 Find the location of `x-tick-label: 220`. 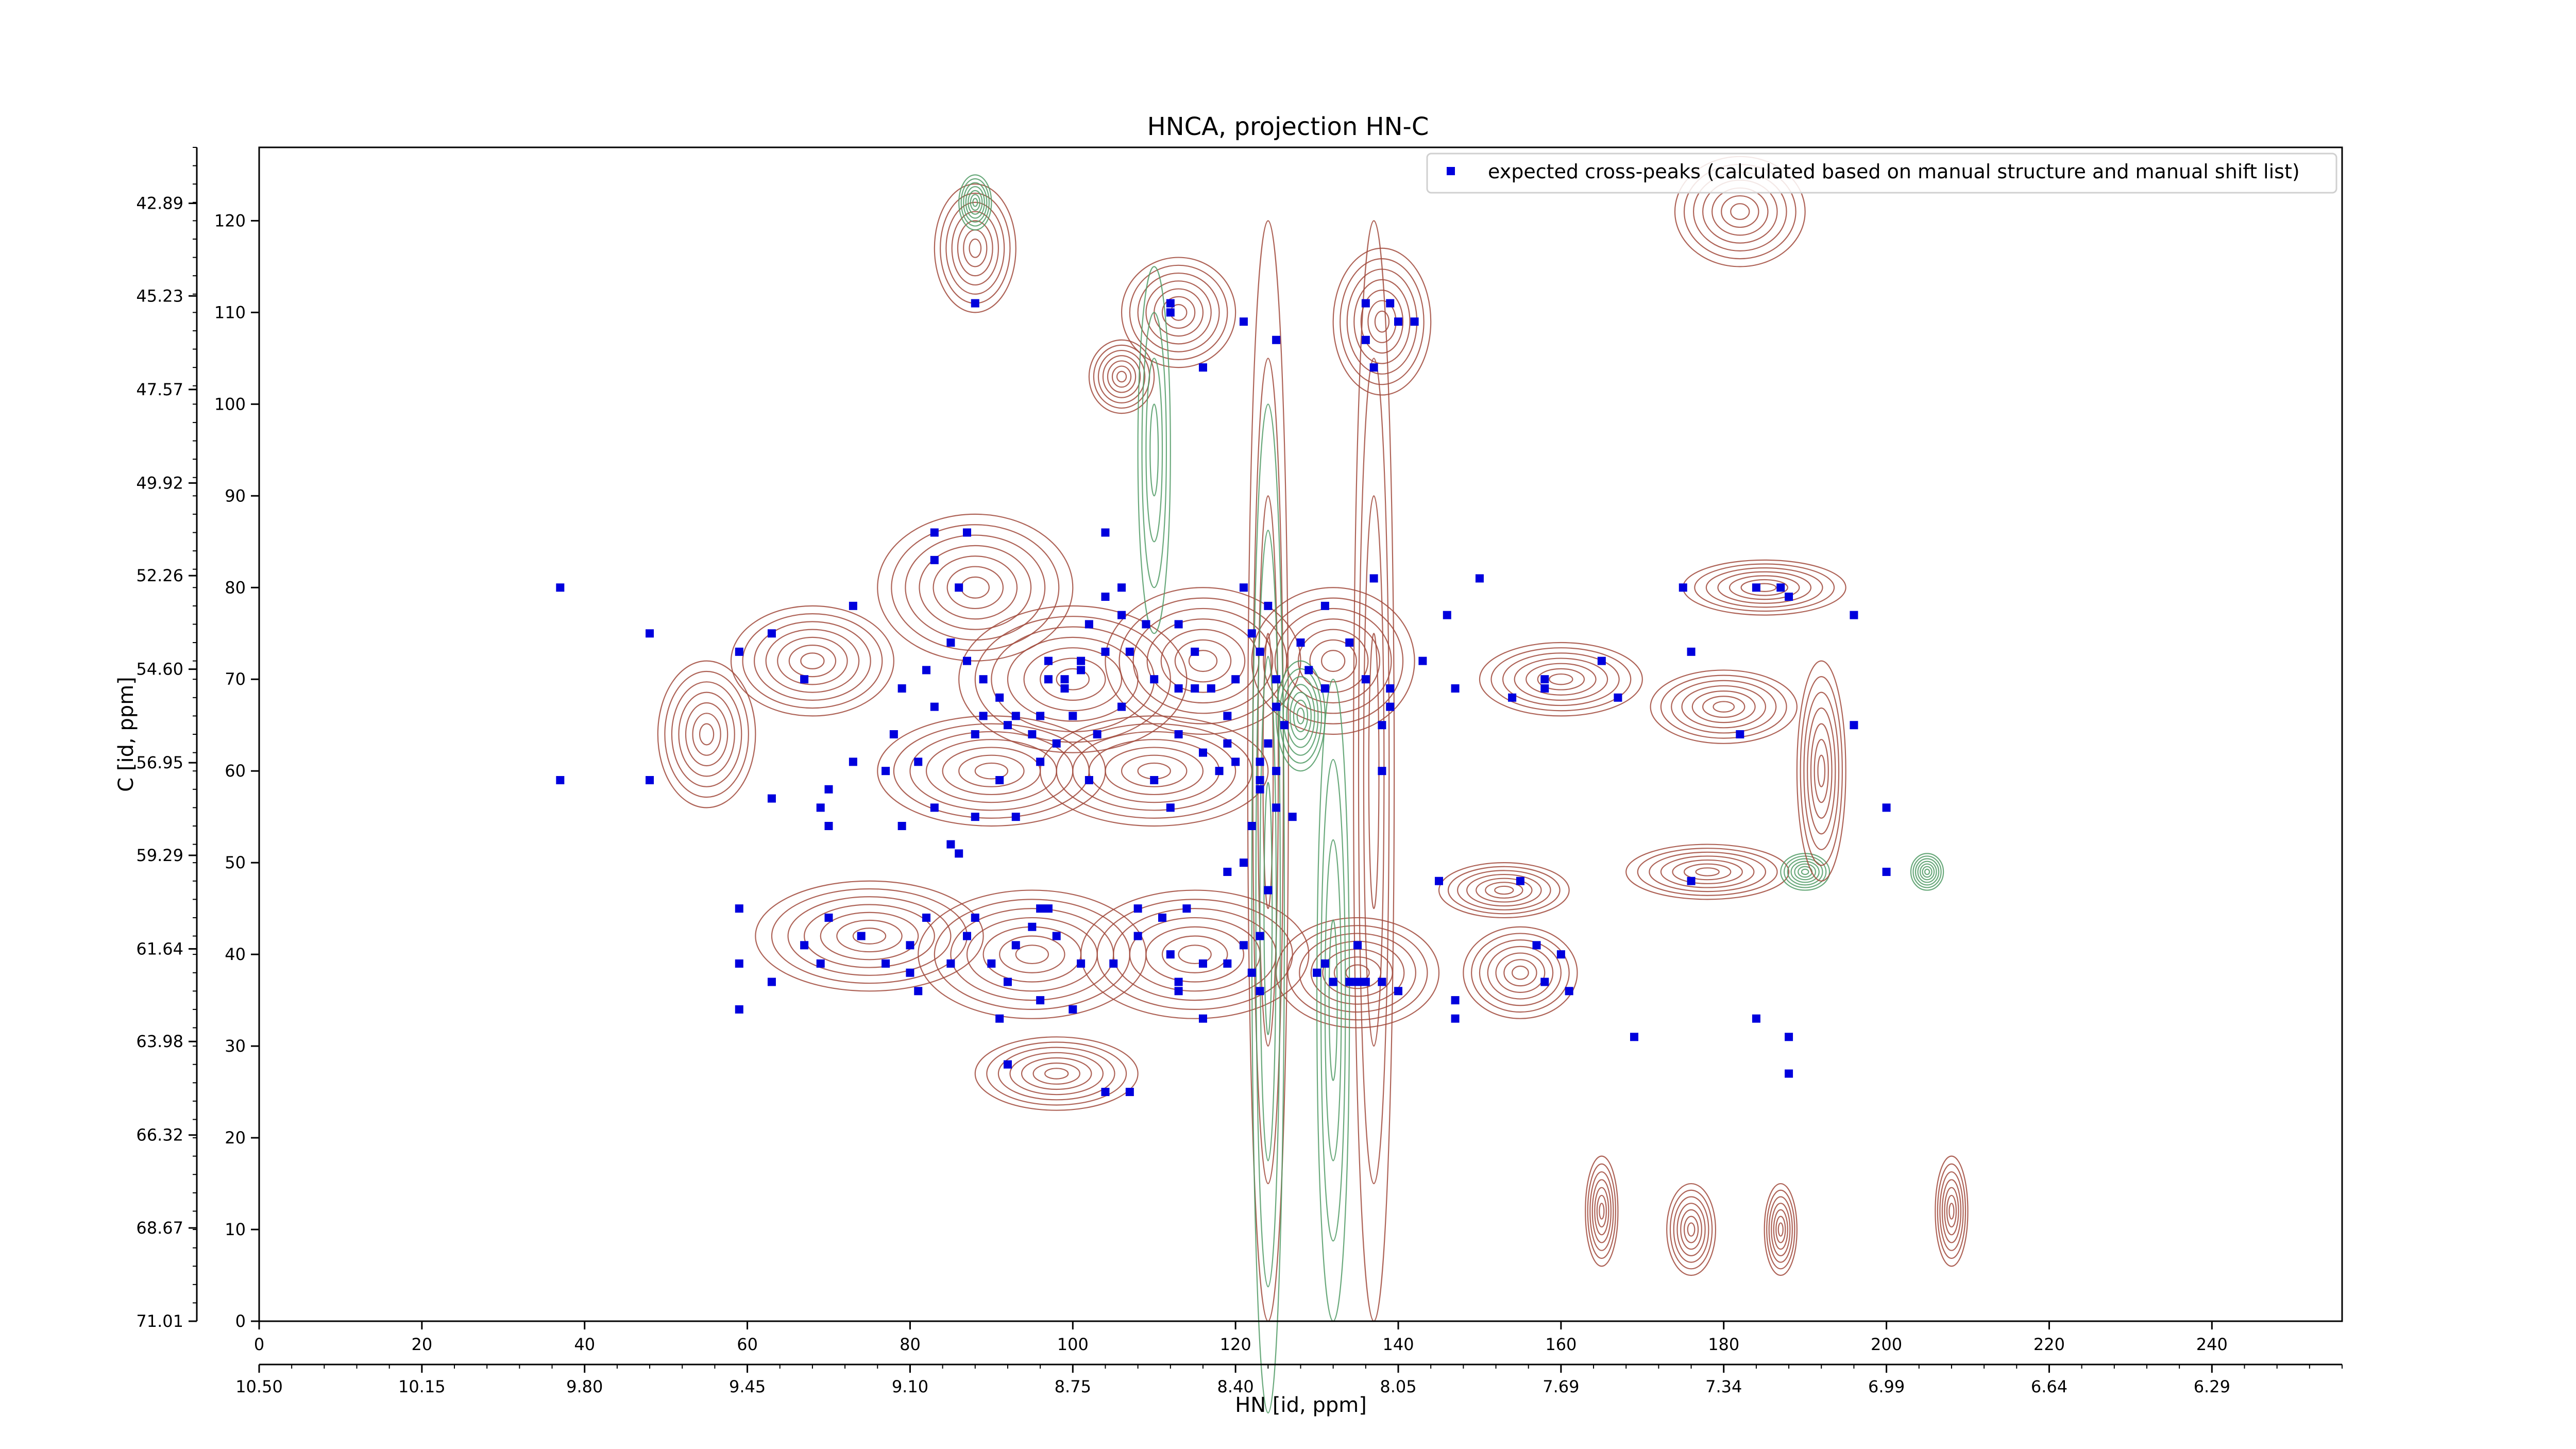

x-tick-label: 220 is located at coordinates (2049, 1344).